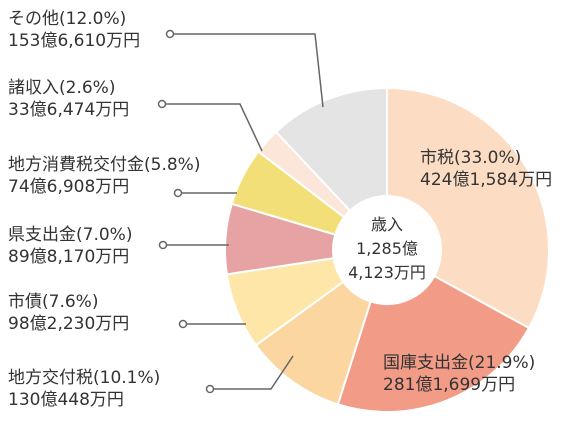  I want to click on slice-label-name-7: その他(12.0%), so click(67, 19).